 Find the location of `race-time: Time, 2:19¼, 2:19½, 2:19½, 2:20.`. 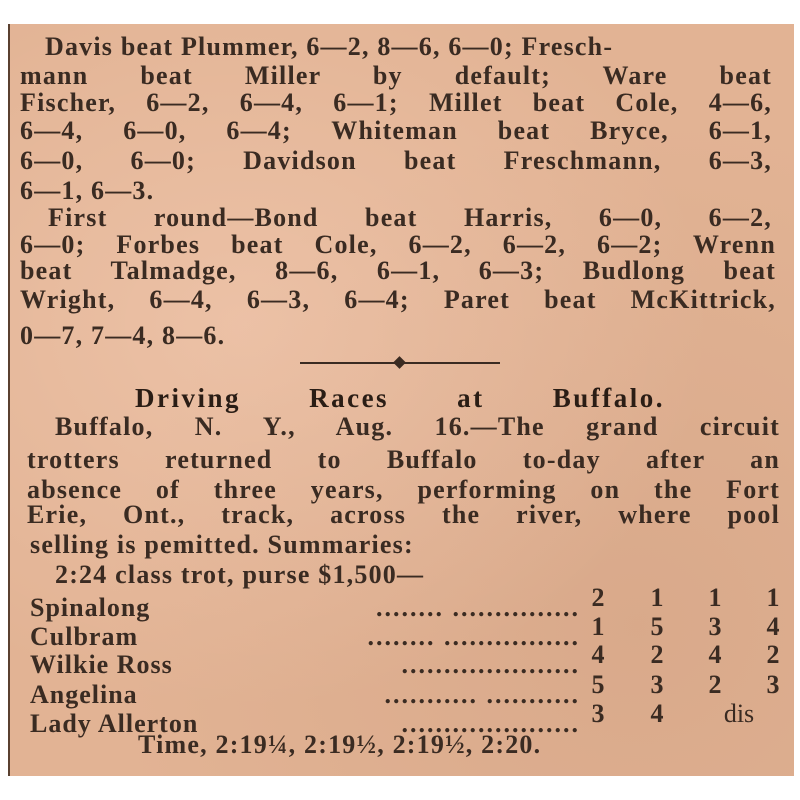

race-time: Time, 2:19¼, 2:19½, 2:19½, 2:20. is located at coordinates (340, 744).